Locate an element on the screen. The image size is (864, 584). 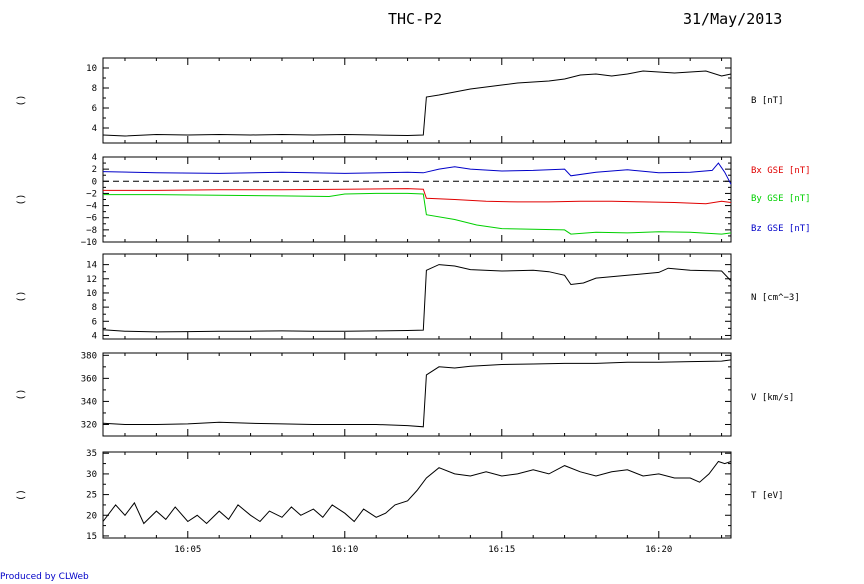
y-tick-label: 25 is located at coordinates (91, 496).